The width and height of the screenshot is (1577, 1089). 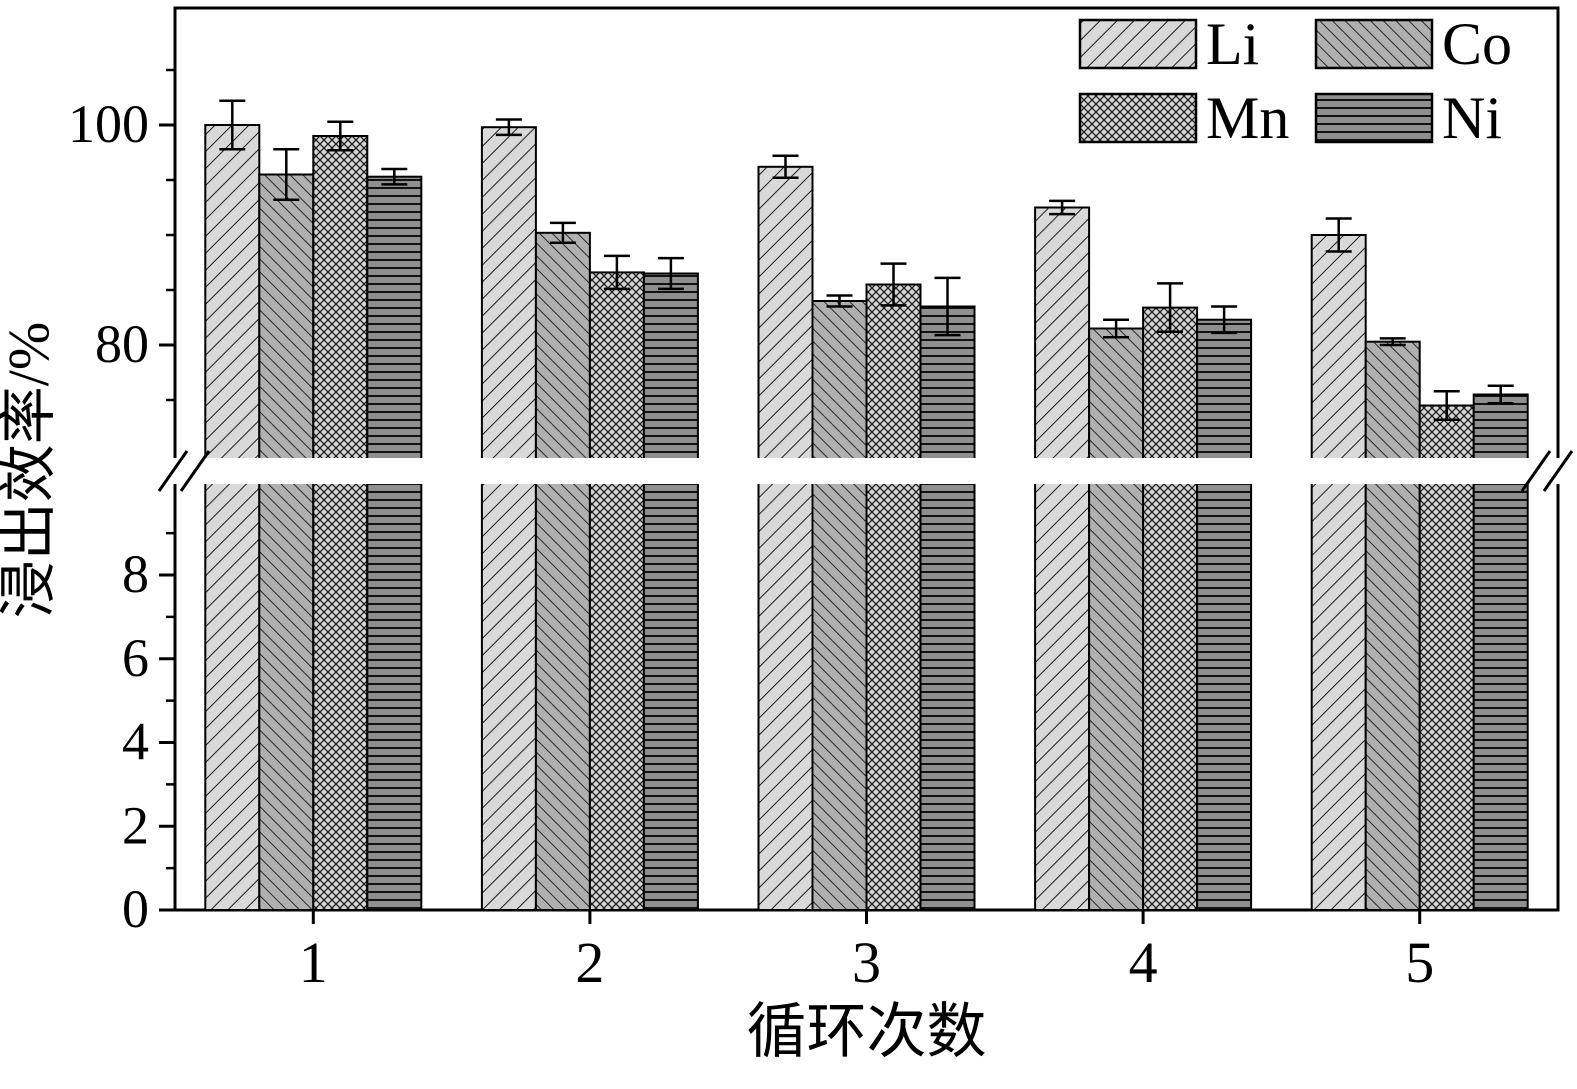 What do you see at coordinates (866, 962) in the screenshot?
I see `x-tick-label: 3` at bounding box center [866, 962].